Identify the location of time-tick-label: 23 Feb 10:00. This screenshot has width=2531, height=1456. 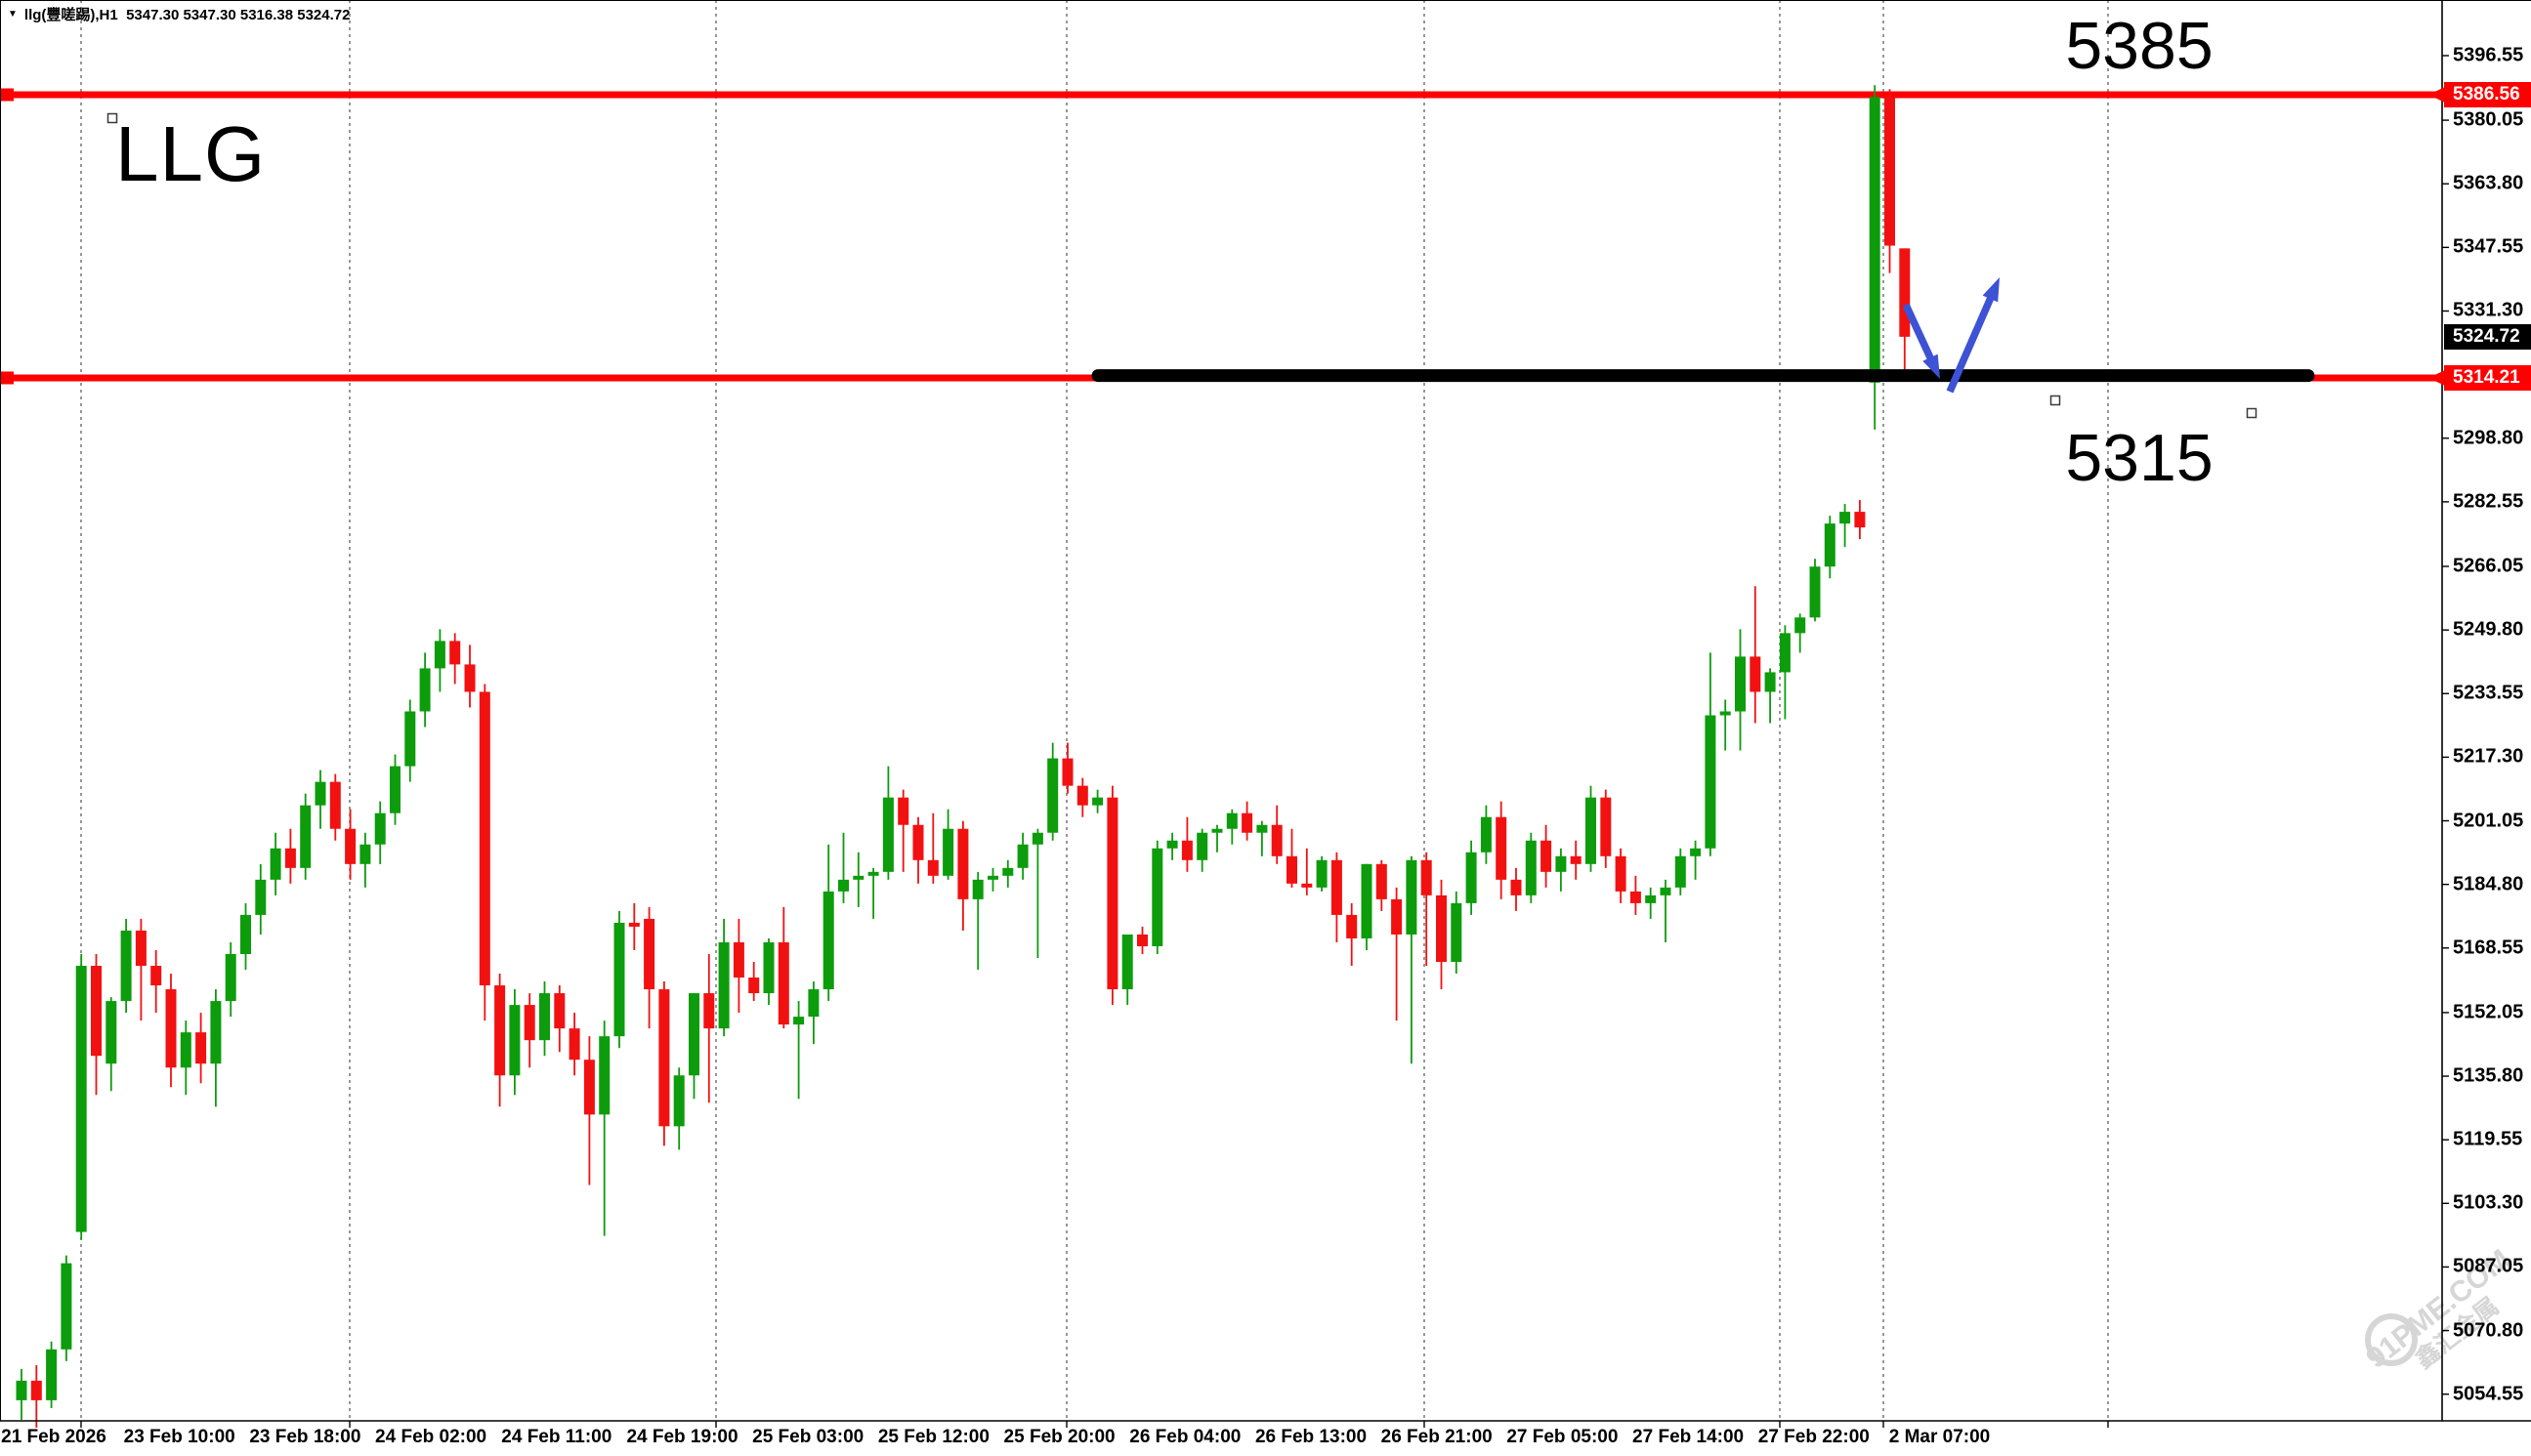
(179, 1437).